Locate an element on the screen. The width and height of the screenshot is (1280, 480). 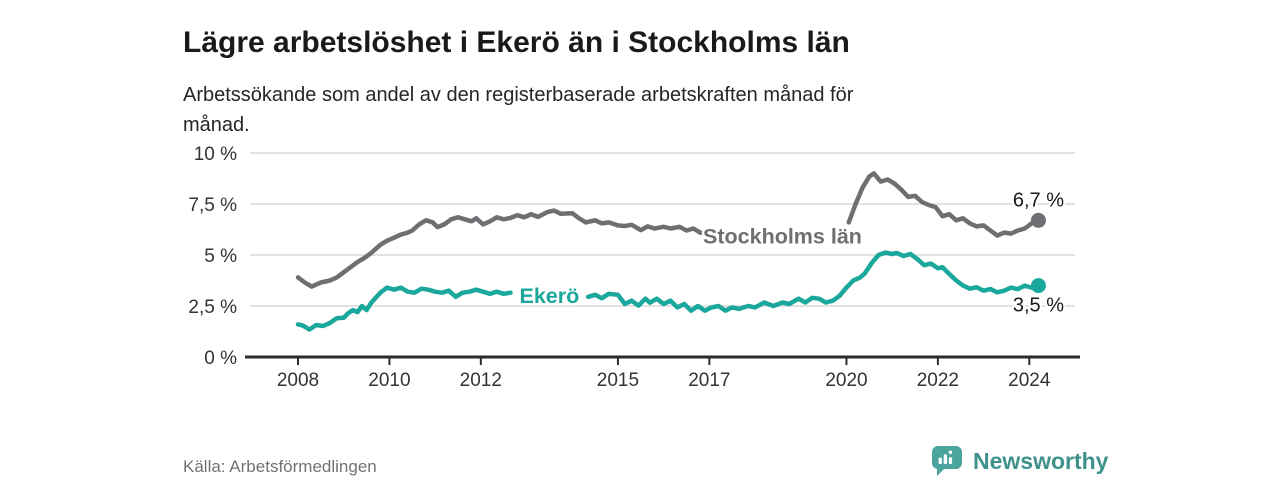
y-tick-label: 7,5 % is located at coordinates (212, 205).